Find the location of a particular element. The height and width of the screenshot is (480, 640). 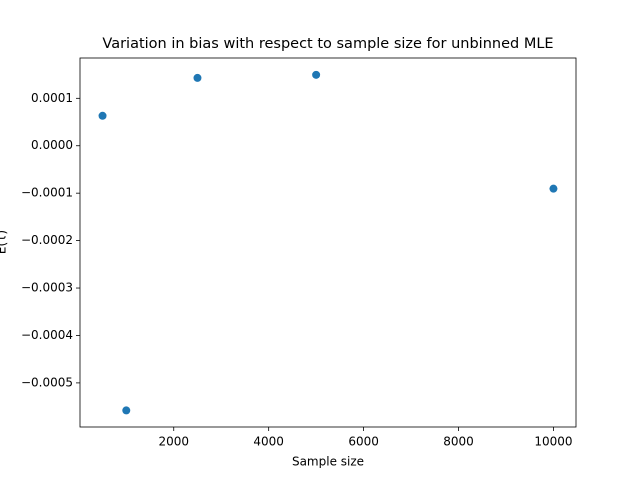

x-tick-label: 4000 is located at coordinates (268, 442).